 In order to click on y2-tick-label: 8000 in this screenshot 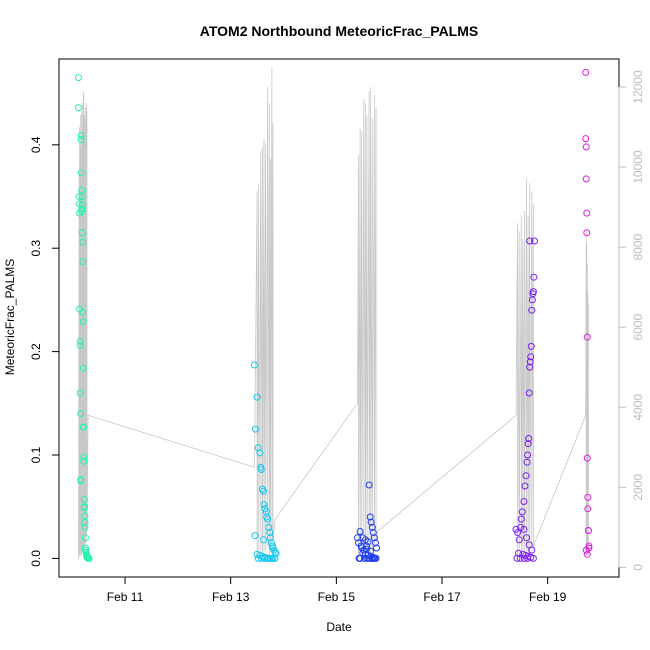, I will do `click(638, 246)`.